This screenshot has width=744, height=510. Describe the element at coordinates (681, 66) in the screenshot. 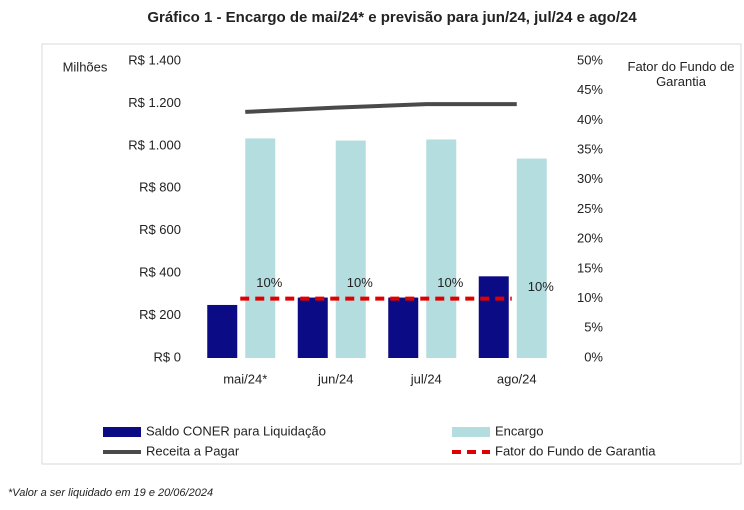

I see `y2-axis-label-line: Fator do Fundo de` at that location.